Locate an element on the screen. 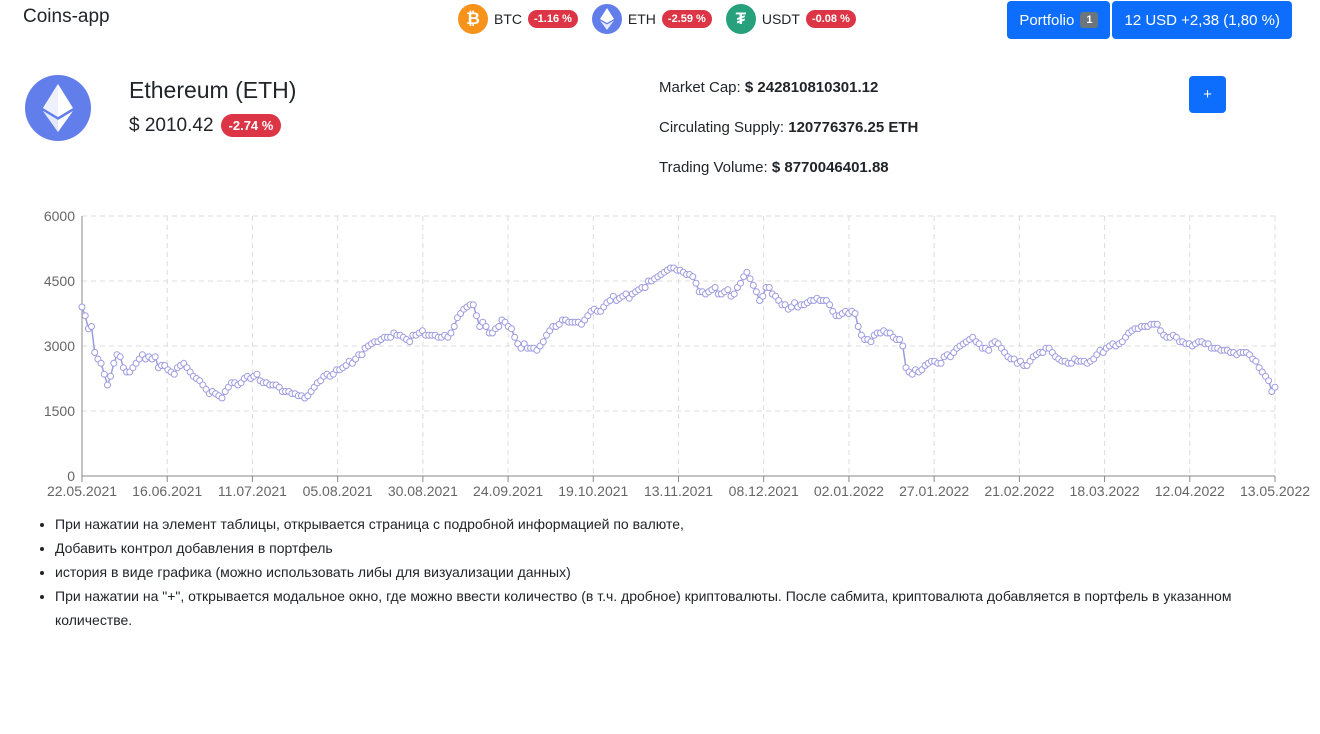 The width and height of the screenshot is (1320, 734). bitcoin-icon: ₿ is located at coordinates (473, 19).